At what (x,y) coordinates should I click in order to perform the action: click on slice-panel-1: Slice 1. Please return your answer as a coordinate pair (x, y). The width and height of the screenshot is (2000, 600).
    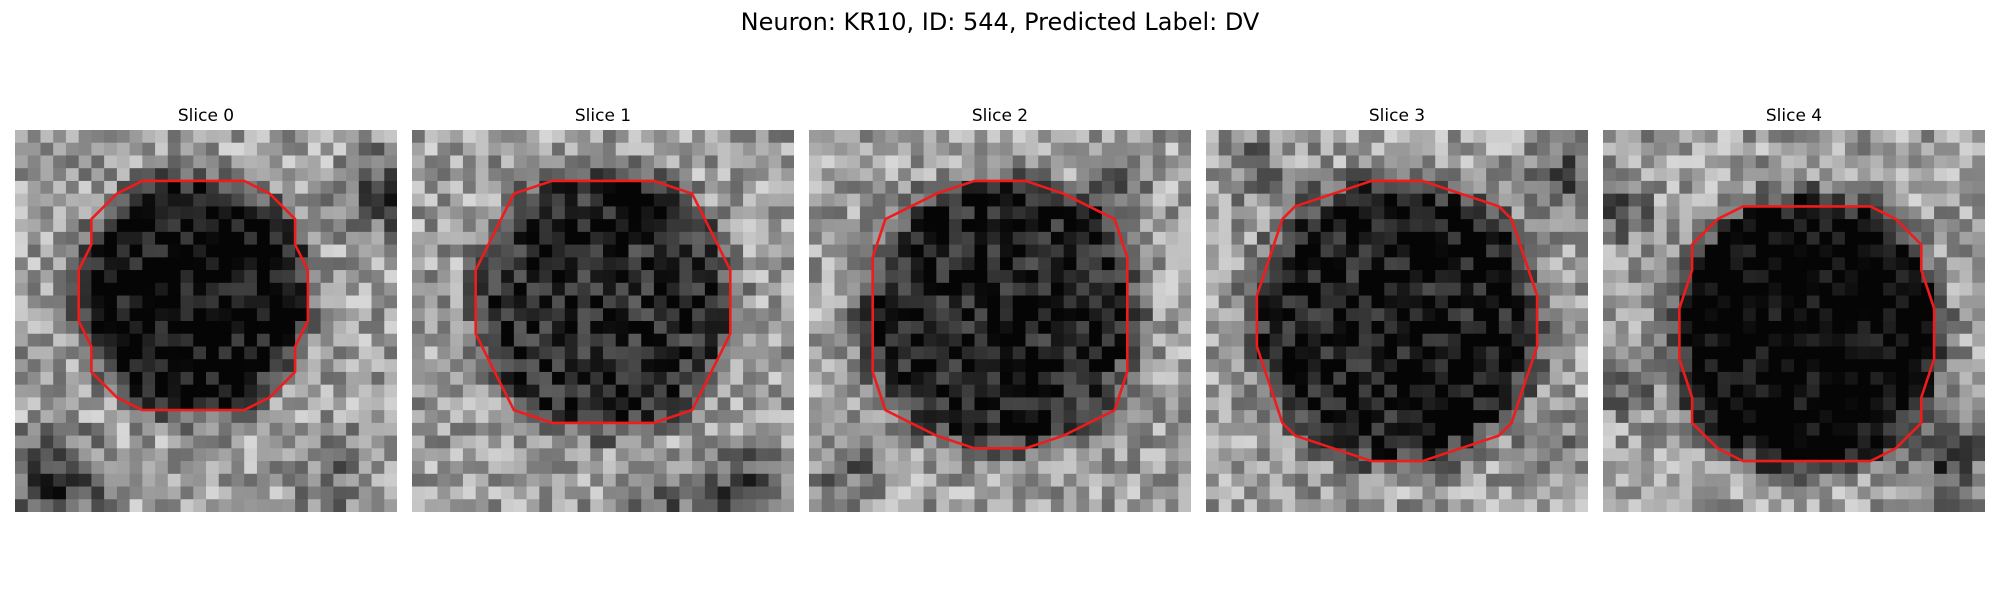
    Looking at the image, I should click on (603, 309).